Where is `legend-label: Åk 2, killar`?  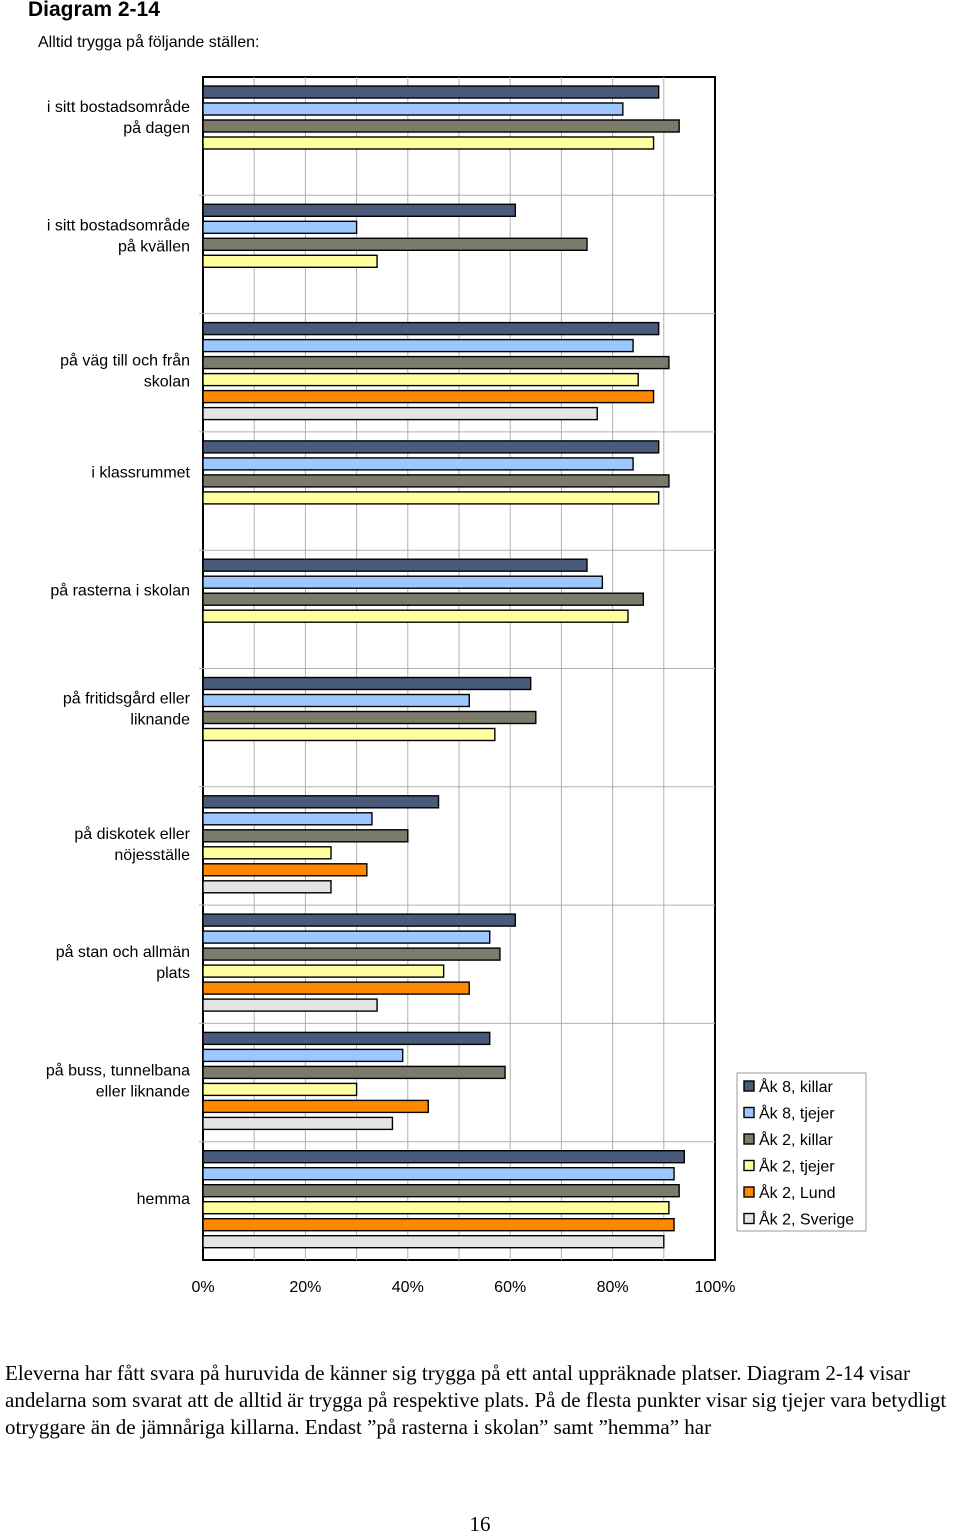
legend-label: Åk 2, killar is located at coordinates (796, 1139).